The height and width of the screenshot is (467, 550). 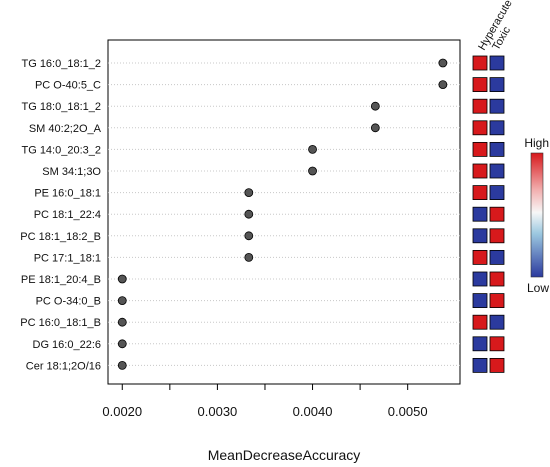 What do you see at coordinates (68, 86) in the screenshot?
I see `feature-label: PC O-40:5_C` at bounding box center [68, 86].